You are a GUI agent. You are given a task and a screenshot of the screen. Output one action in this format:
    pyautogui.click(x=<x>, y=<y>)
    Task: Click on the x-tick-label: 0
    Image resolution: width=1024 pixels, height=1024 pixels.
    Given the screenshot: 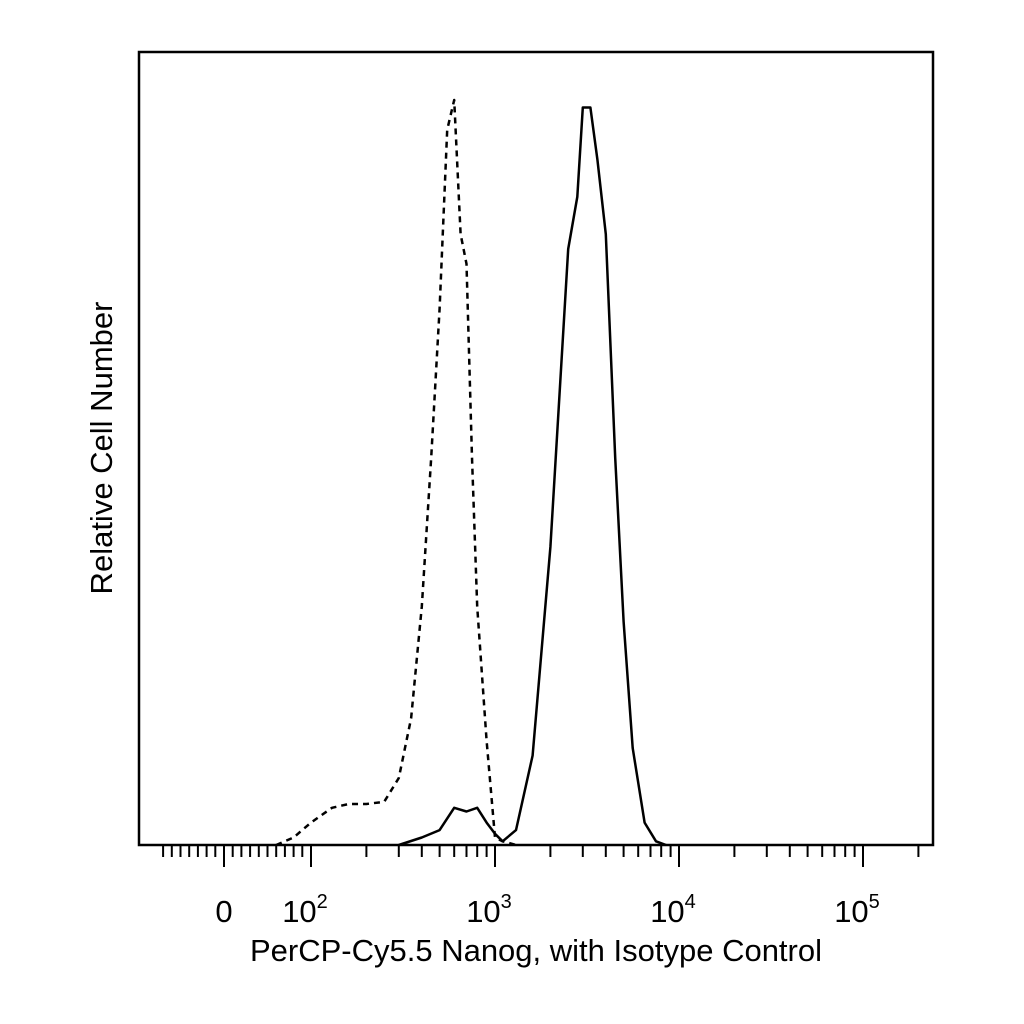 What is the action you would take?
    pyautogui.click(x=223, y=911)
    